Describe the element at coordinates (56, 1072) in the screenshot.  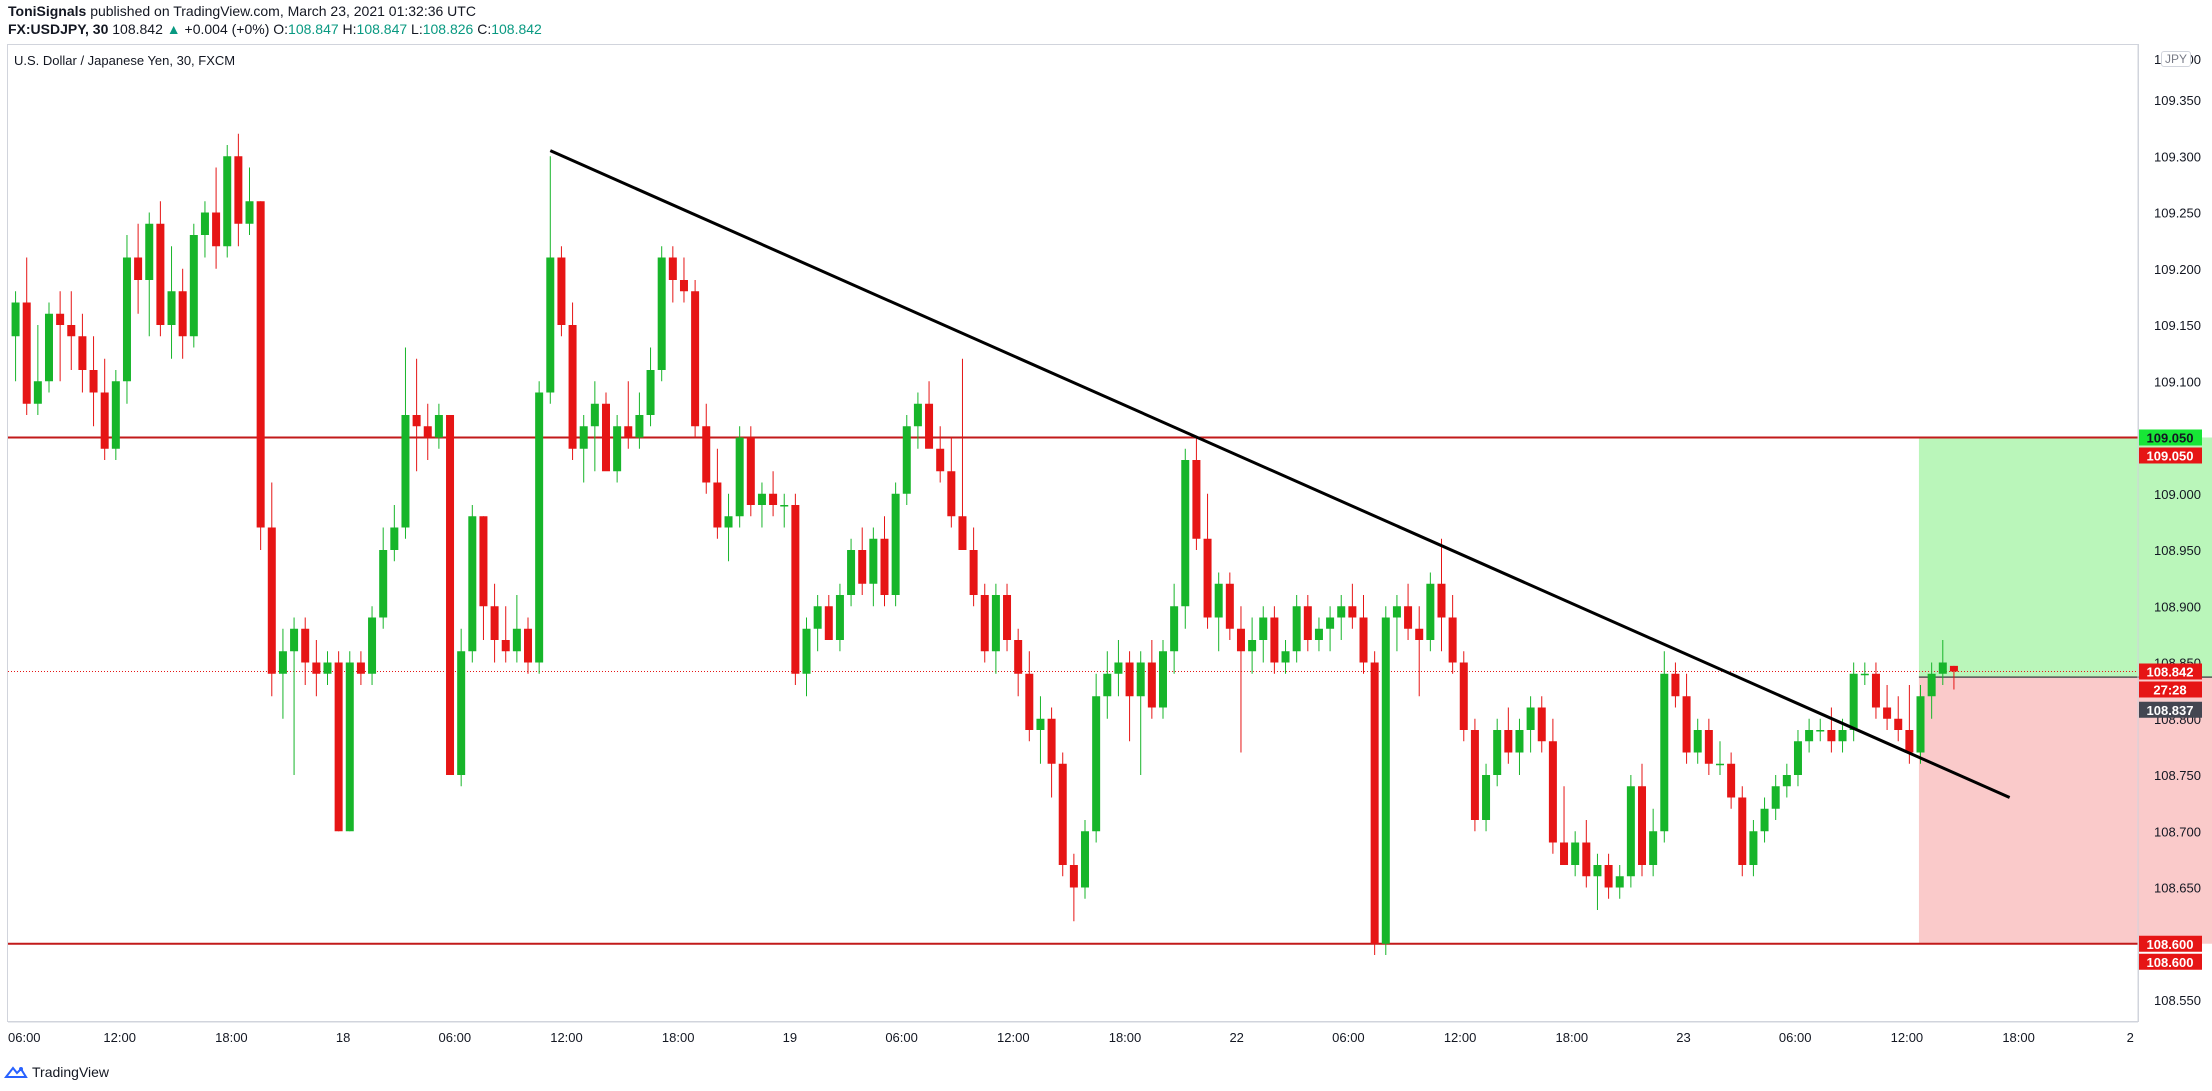
I see `tradingview-brand: TradingView` at that location.